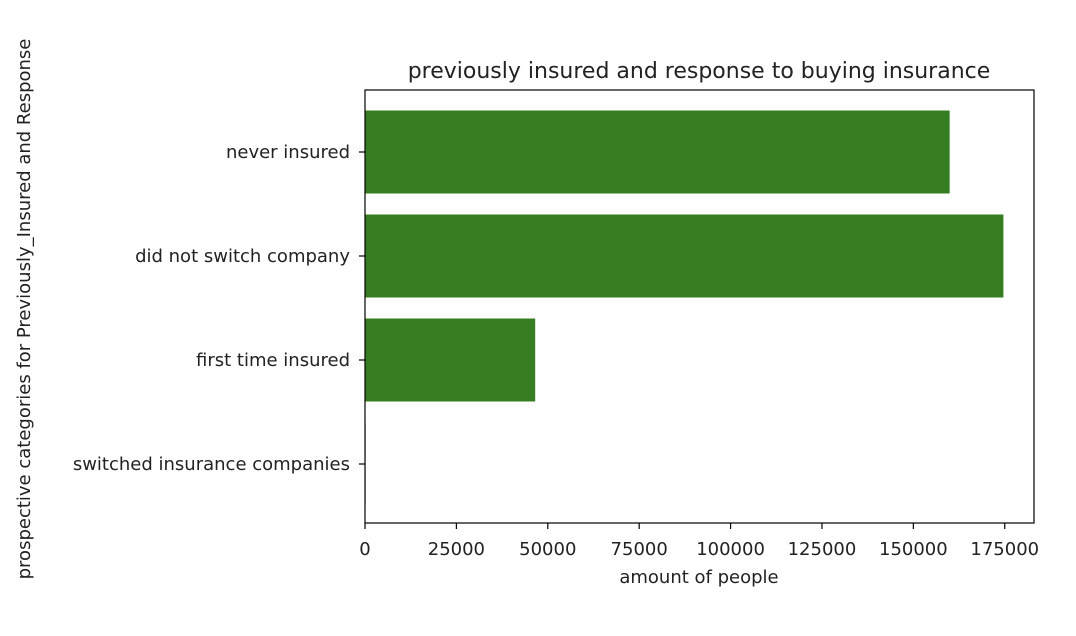  I want to click on x-tick-label: 75000, so click(639, 549).